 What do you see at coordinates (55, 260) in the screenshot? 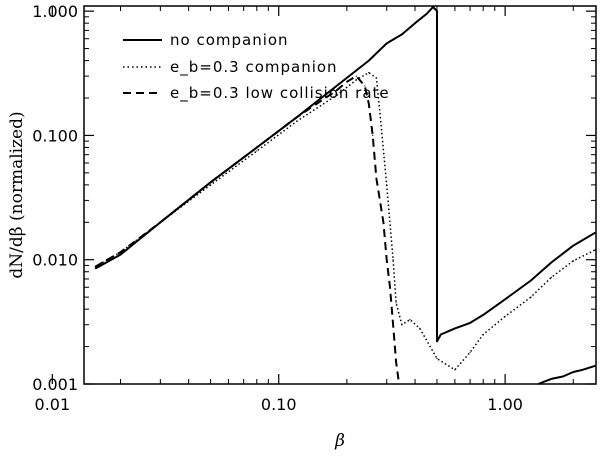
I see `y-tick-label: 0.010` at bounding box center [55, 260].